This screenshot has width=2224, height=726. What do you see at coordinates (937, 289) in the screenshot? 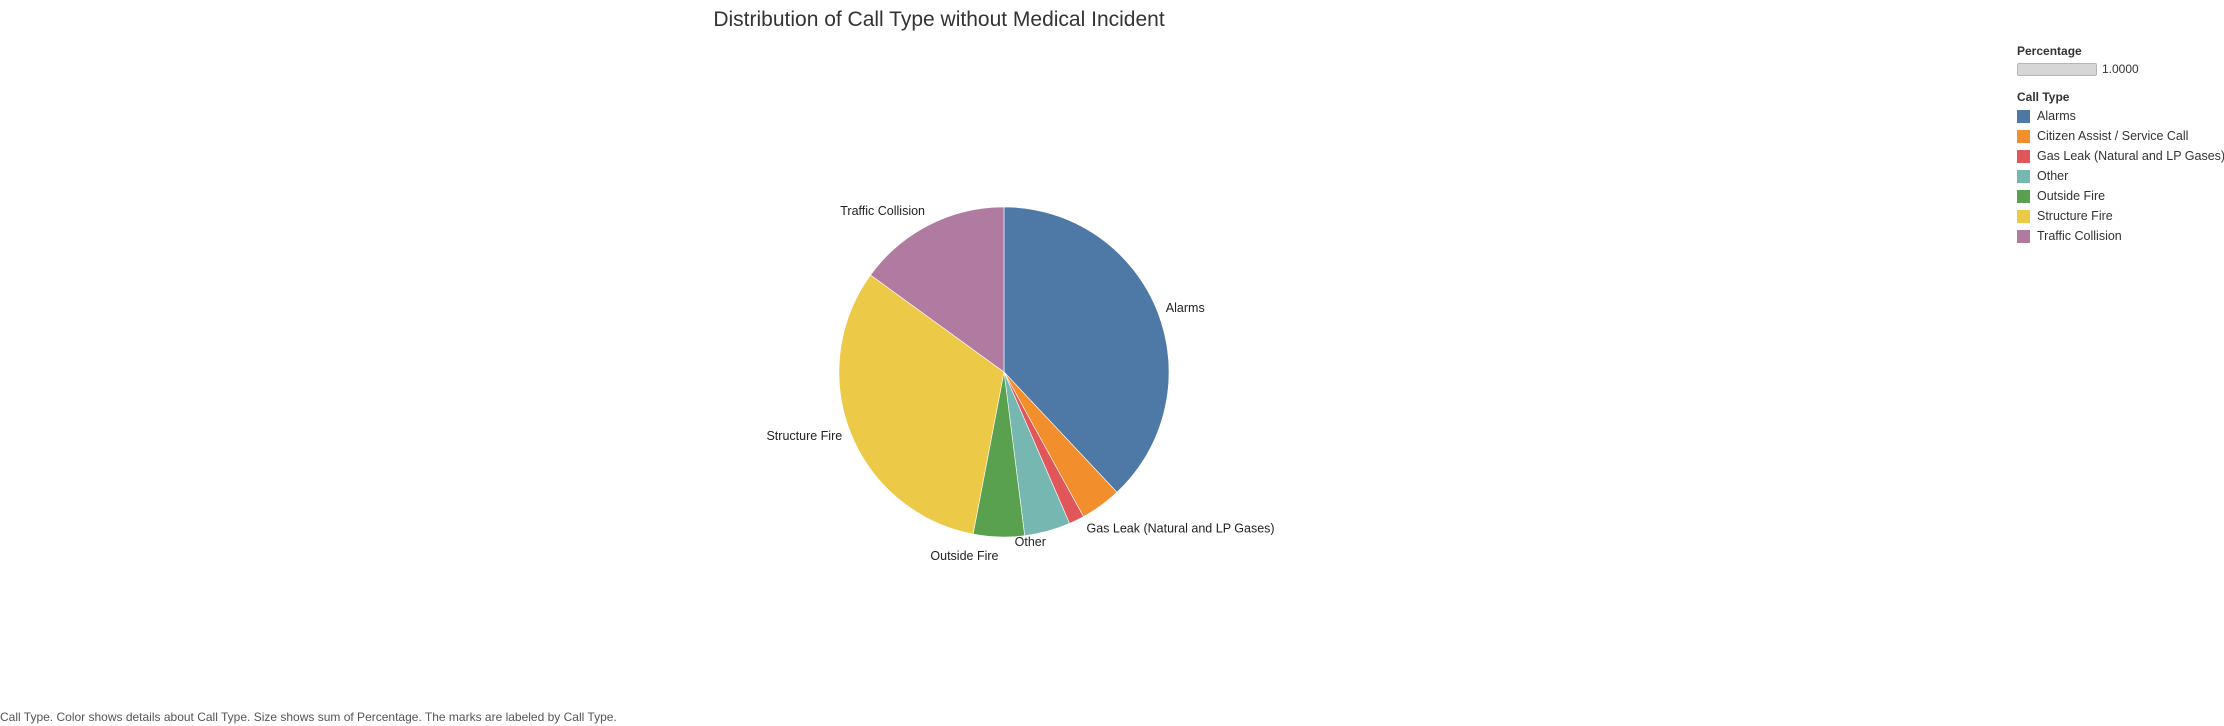
I see `pie-slice-traffic-collision` at bounding box center [937, 289].